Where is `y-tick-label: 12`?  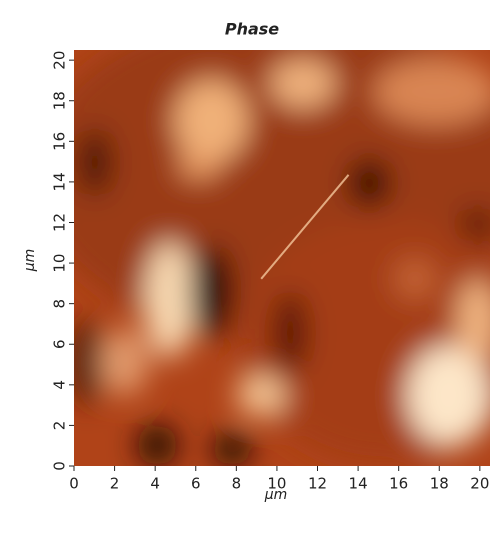
y-tick-label: 12 is located at coordinates (60, 222).